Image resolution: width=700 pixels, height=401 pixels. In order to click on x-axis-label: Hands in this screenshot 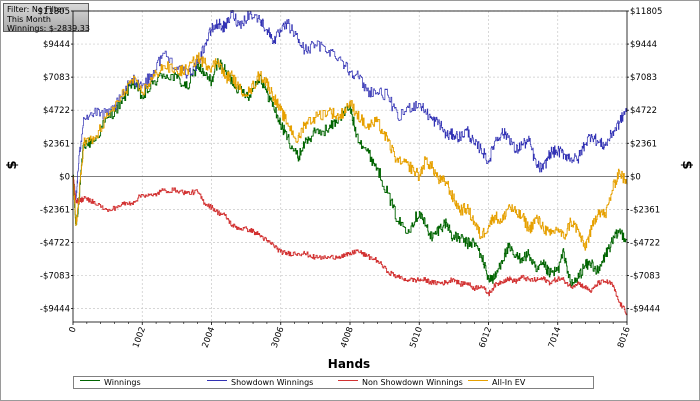, I will do `click(349, 364)`.